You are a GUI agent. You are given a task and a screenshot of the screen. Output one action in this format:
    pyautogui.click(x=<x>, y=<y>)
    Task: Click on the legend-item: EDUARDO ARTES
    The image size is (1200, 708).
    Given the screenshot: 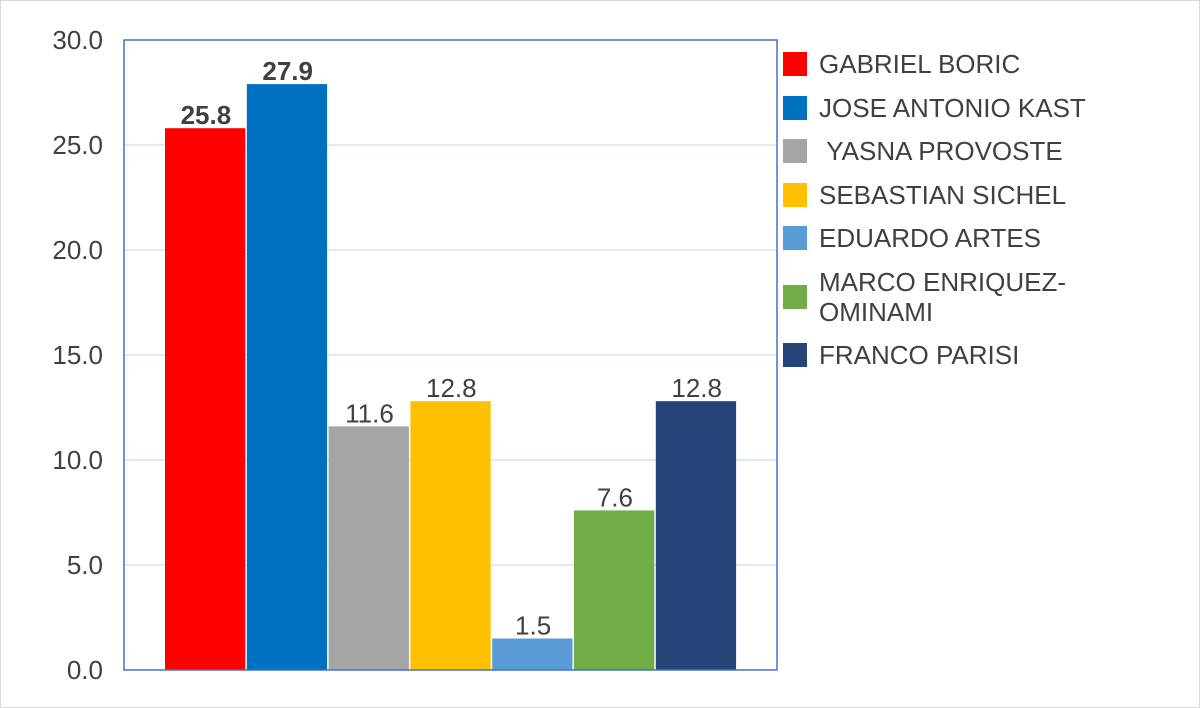 What is the action you would take?
    pyautogui.click(x=988, y=238)
    